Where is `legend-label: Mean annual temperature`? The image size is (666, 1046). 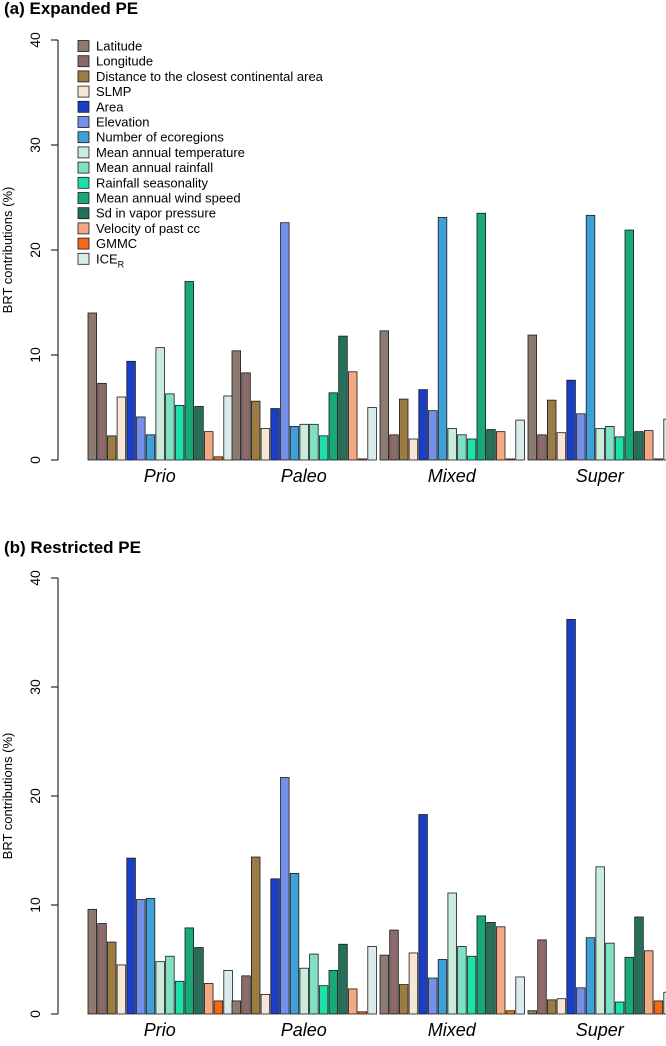
legend-label: Mean annual temperature is located at coordinates (170, 152).